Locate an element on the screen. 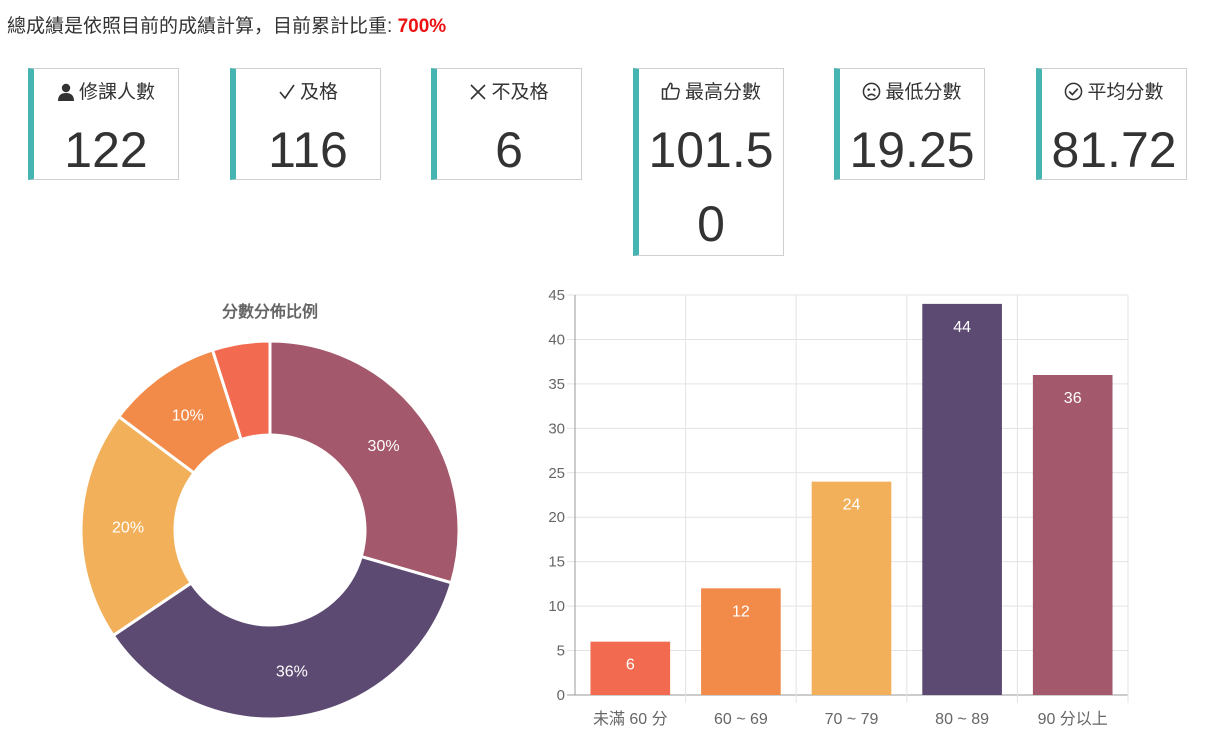  stat-label-enrolled: 修課人數 is located at coordinates (116, 92).